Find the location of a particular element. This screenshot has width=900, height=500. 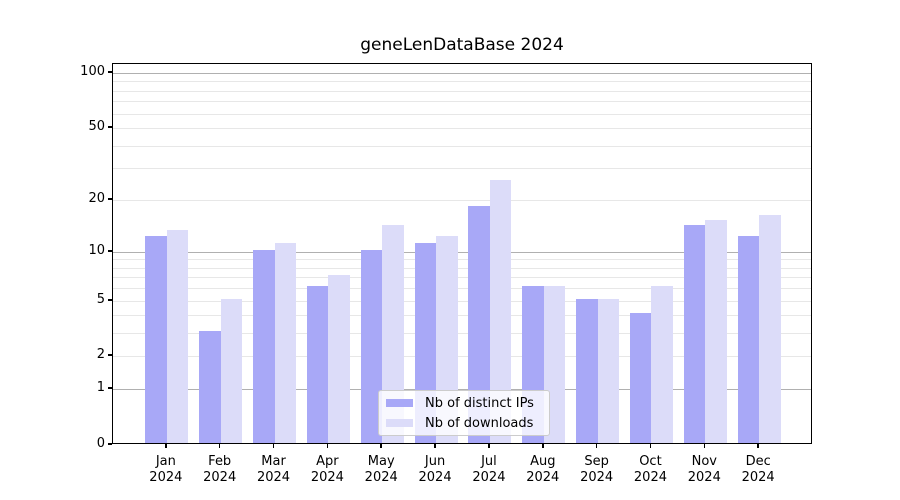

x-tick-year-may: 2024 is located at coordinates (381, 477).